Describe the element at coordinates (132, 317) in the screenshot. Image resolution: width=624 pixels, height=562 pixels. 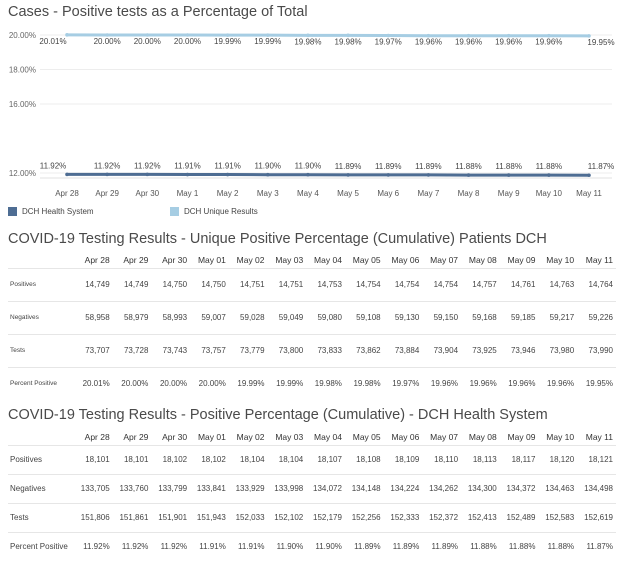
I see `table-cell: 58,979` at that location.